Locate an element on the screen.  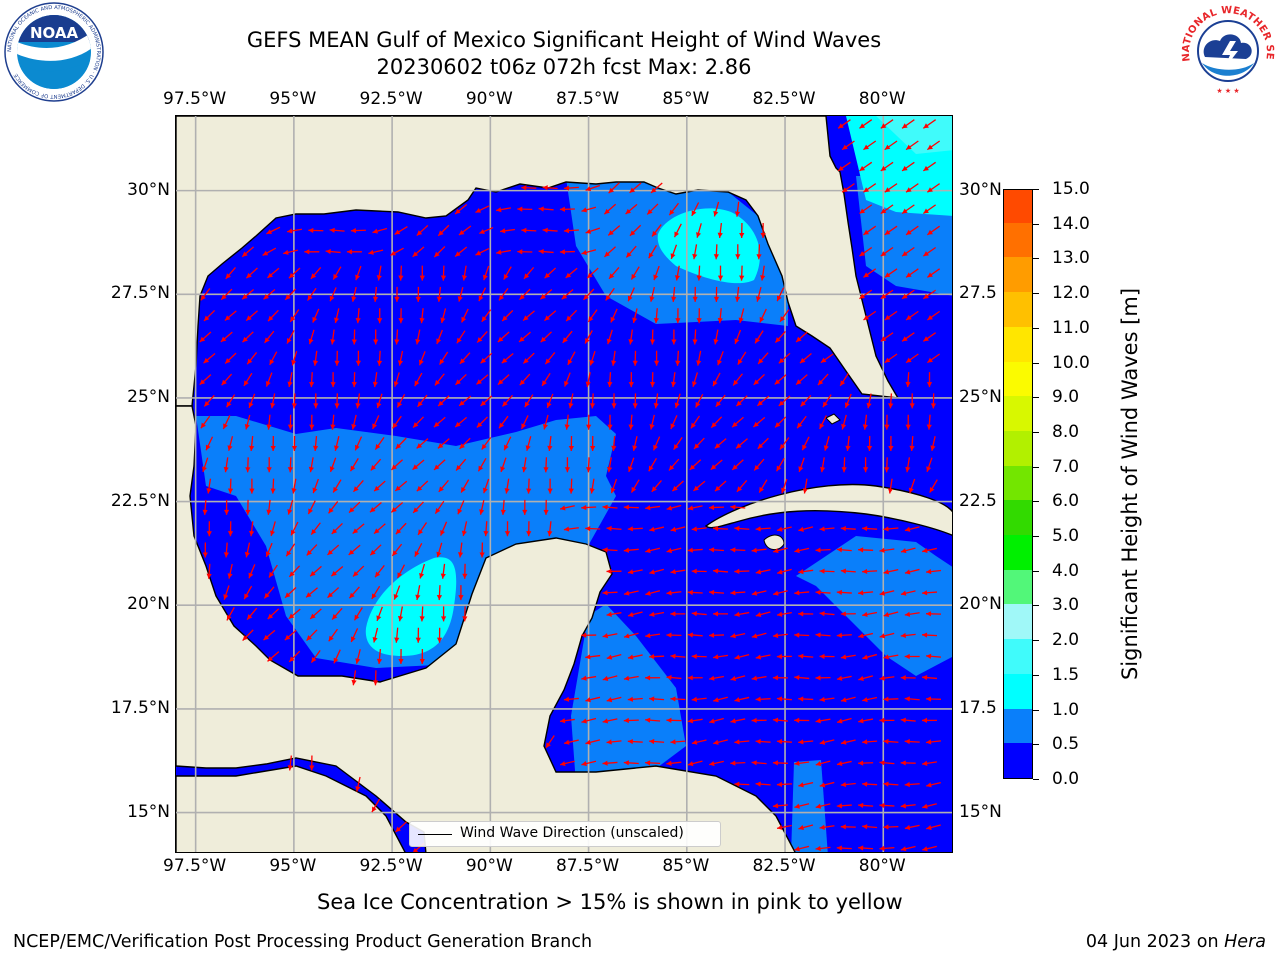
latitude-label-right: 27.5 is located at coordinates (978, 293).